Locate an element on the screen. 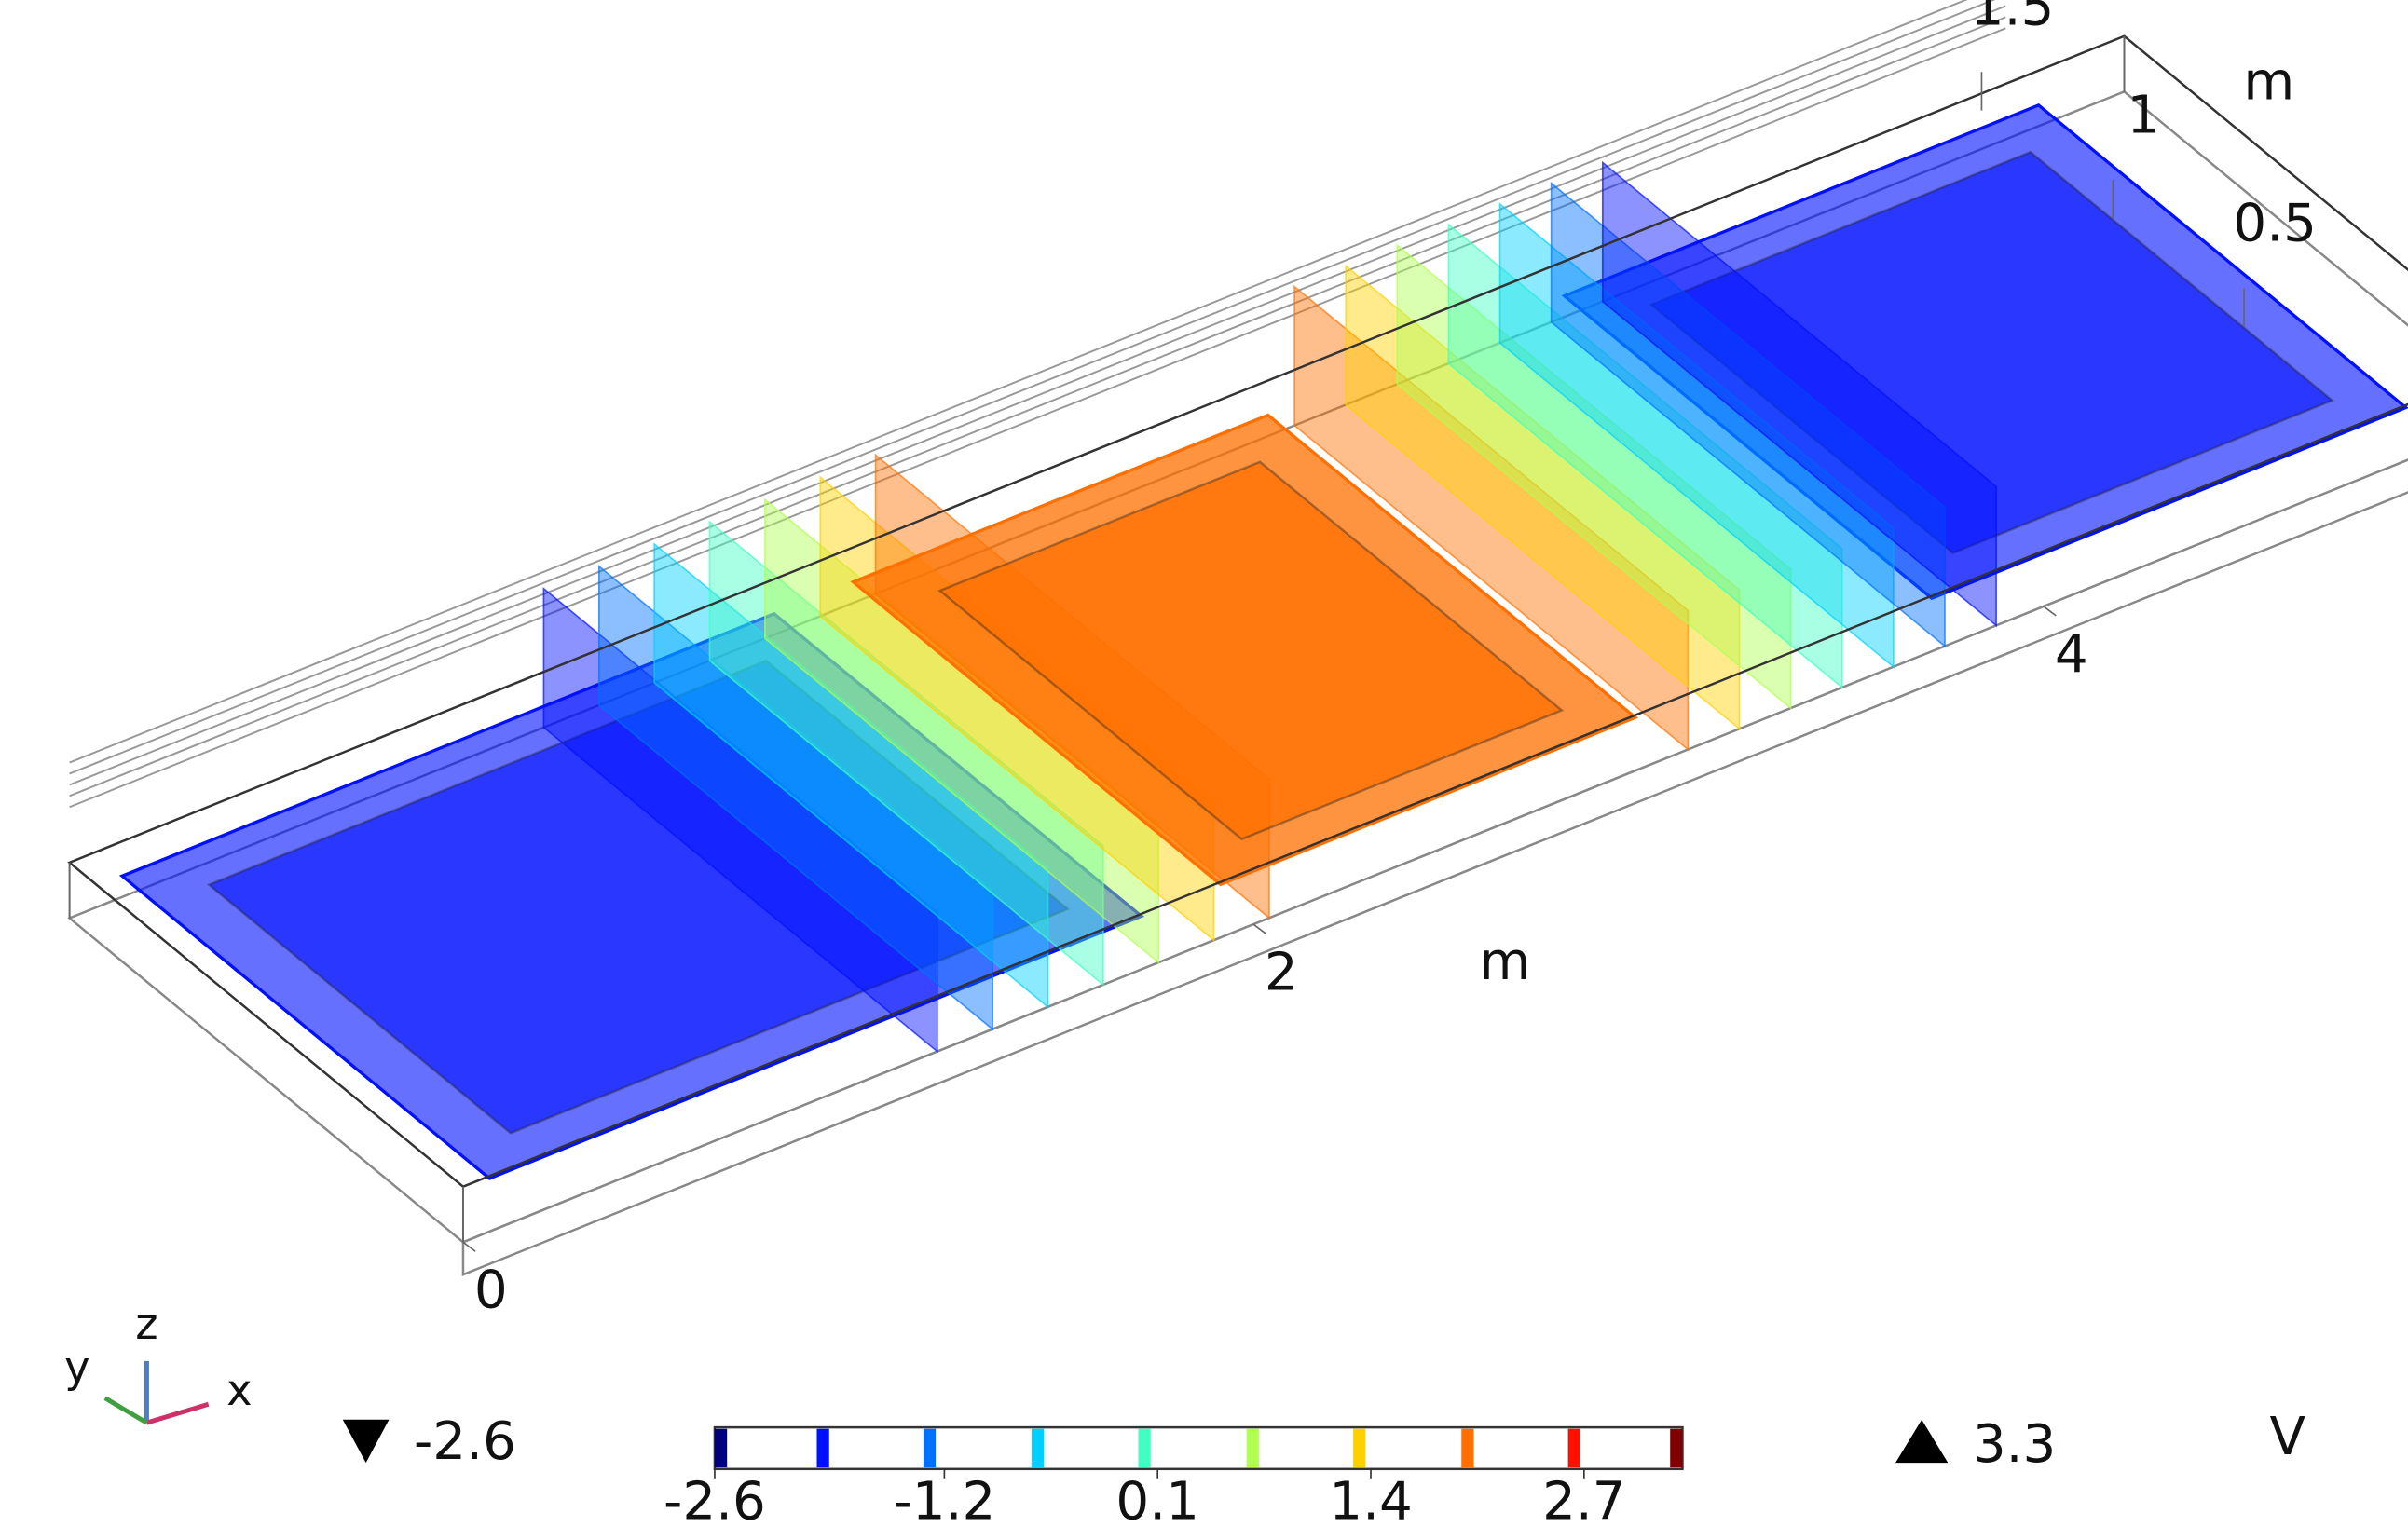  colorbar-tick-label: 2.7 is located at coordinates (1584, 1502).